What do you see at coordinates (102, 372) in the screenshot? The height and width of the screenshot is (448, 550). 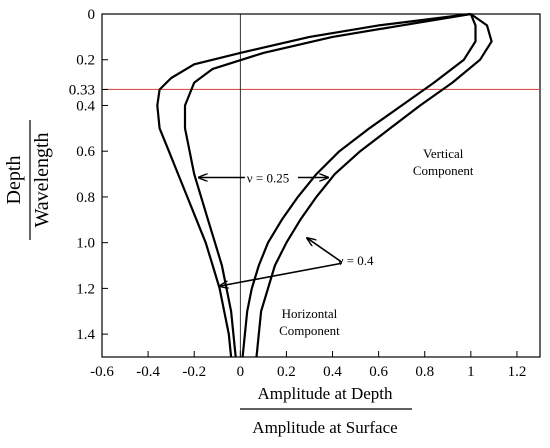 I see `x-tick-label: -0.6` at bounding box center [102, 372].